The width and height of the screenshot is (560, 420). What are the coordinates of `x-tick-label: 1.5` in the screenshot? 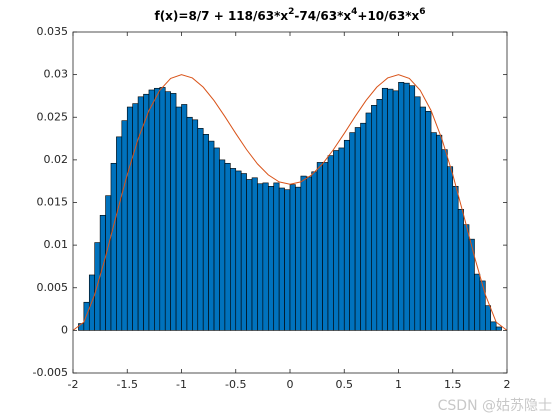 It's located at (453, 384).